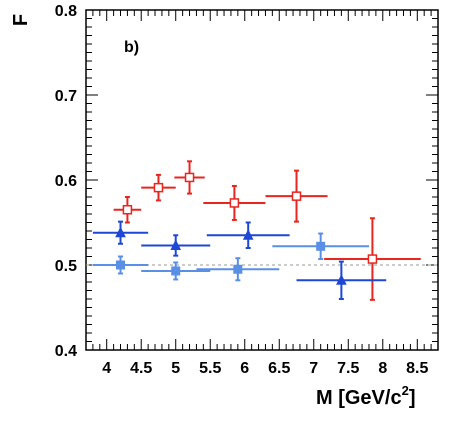 The image size is (449, 421). What do you see at coordinates (66, 11) in the screenshot?
I see `y-tick-label: 0.8` at bounding box center [66, 11].